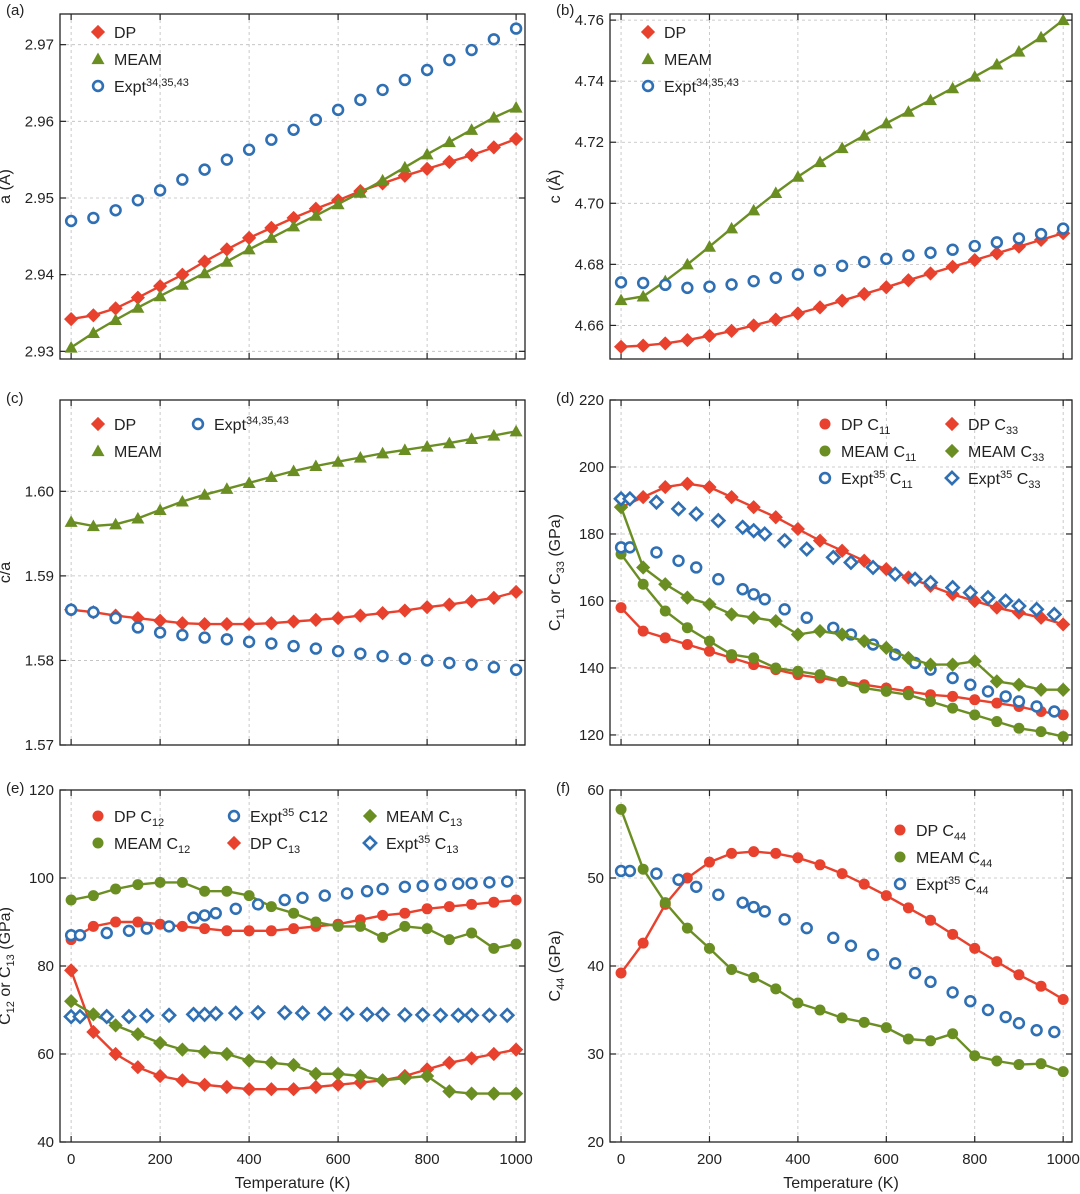 The width and height of the screenshot is (1080, 1194). I want to click on legend-label: Expt35 C12, so click(289, 816).